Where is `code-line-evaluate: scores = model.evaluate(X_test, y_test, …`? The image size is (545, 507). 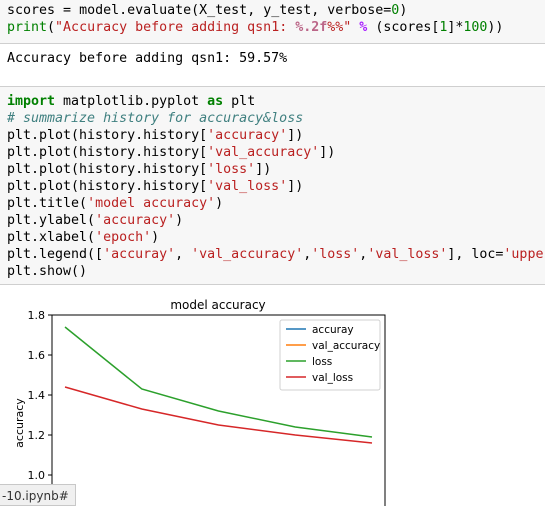
code-line-evaluate: scores = model.evaluate(X_test, y_test, … is located at coordinates (207, 10).